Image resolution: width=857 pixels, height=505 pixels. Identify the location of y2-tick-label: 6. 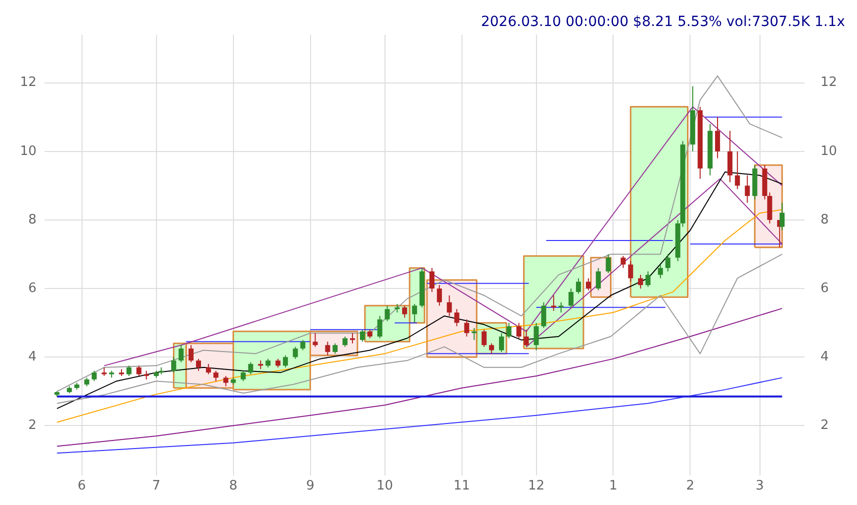
(824, 288).